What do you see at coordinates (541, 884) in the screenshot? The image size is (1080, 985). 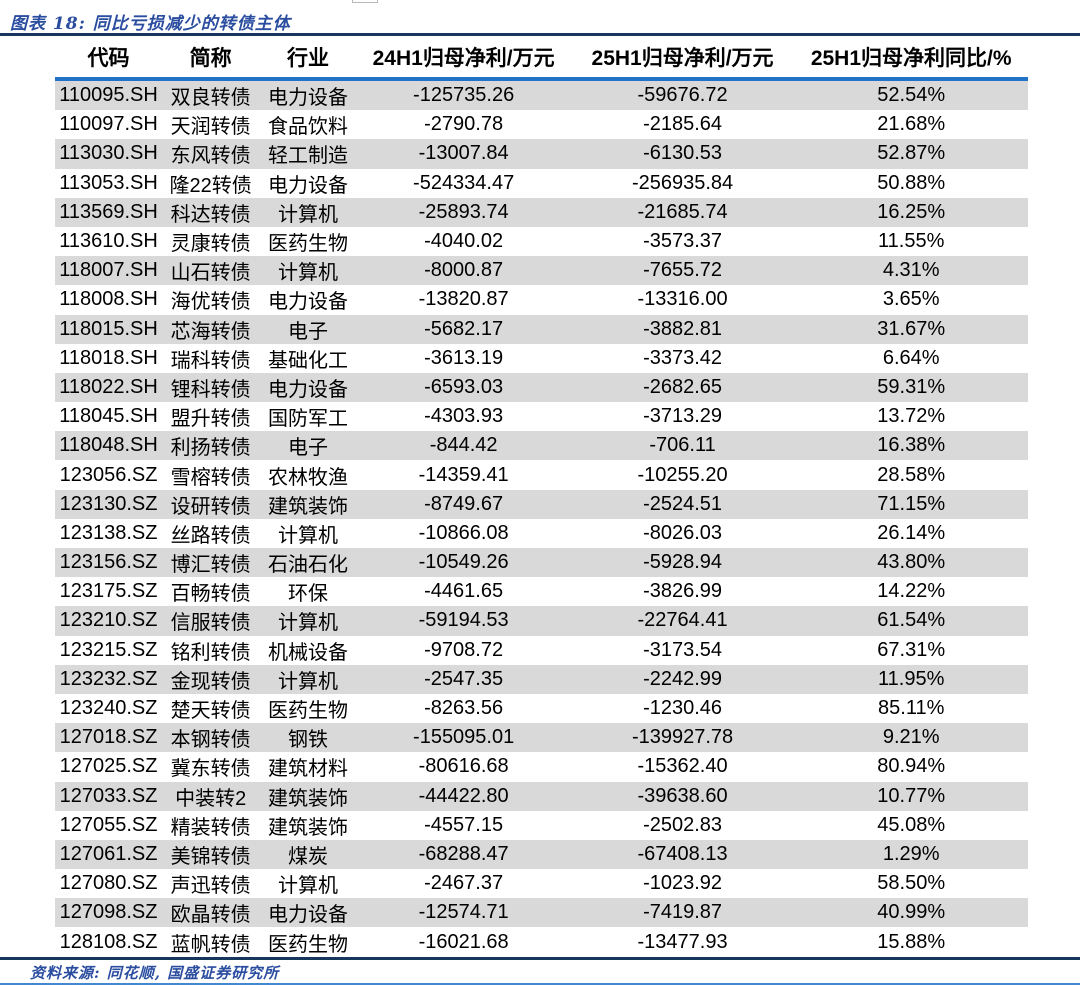 I see `table-row: 127080.SZ 声迅转债 计算机 -2467.37 -1023.92 58.50%` at bounding box center [541, 884].